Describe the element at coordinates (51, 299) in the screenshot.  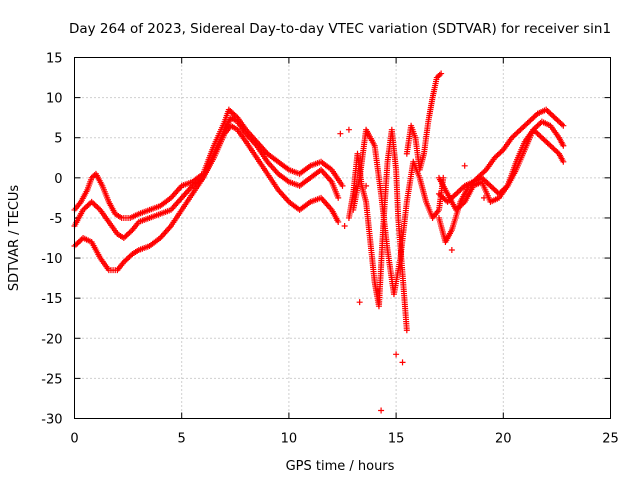
I see `y-tick-label: -15` at that location.